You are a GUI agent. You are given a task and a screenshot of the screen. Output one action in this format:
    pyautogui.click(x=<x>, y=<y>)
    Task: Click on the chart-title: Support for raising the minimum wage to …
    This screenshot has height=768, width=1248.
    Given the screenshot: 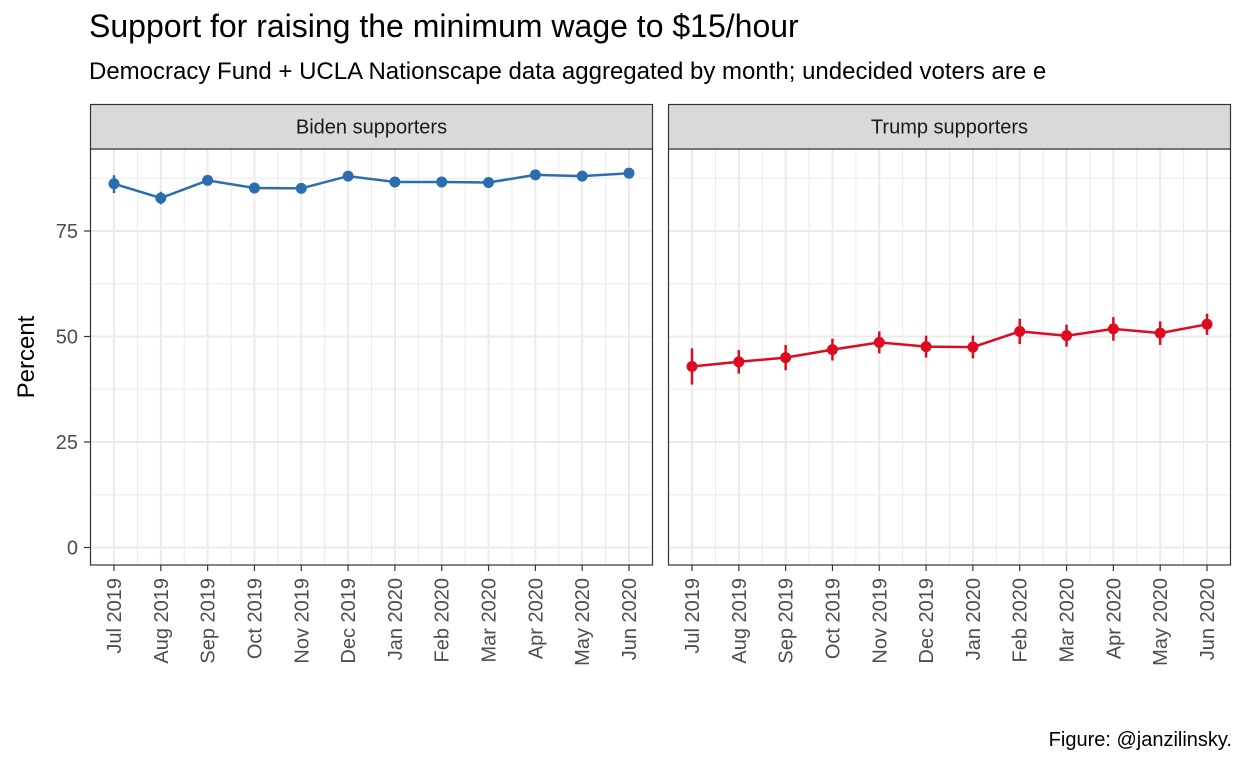 What is the action you would take?
    pyautogui.click(x=444, y=26)
    